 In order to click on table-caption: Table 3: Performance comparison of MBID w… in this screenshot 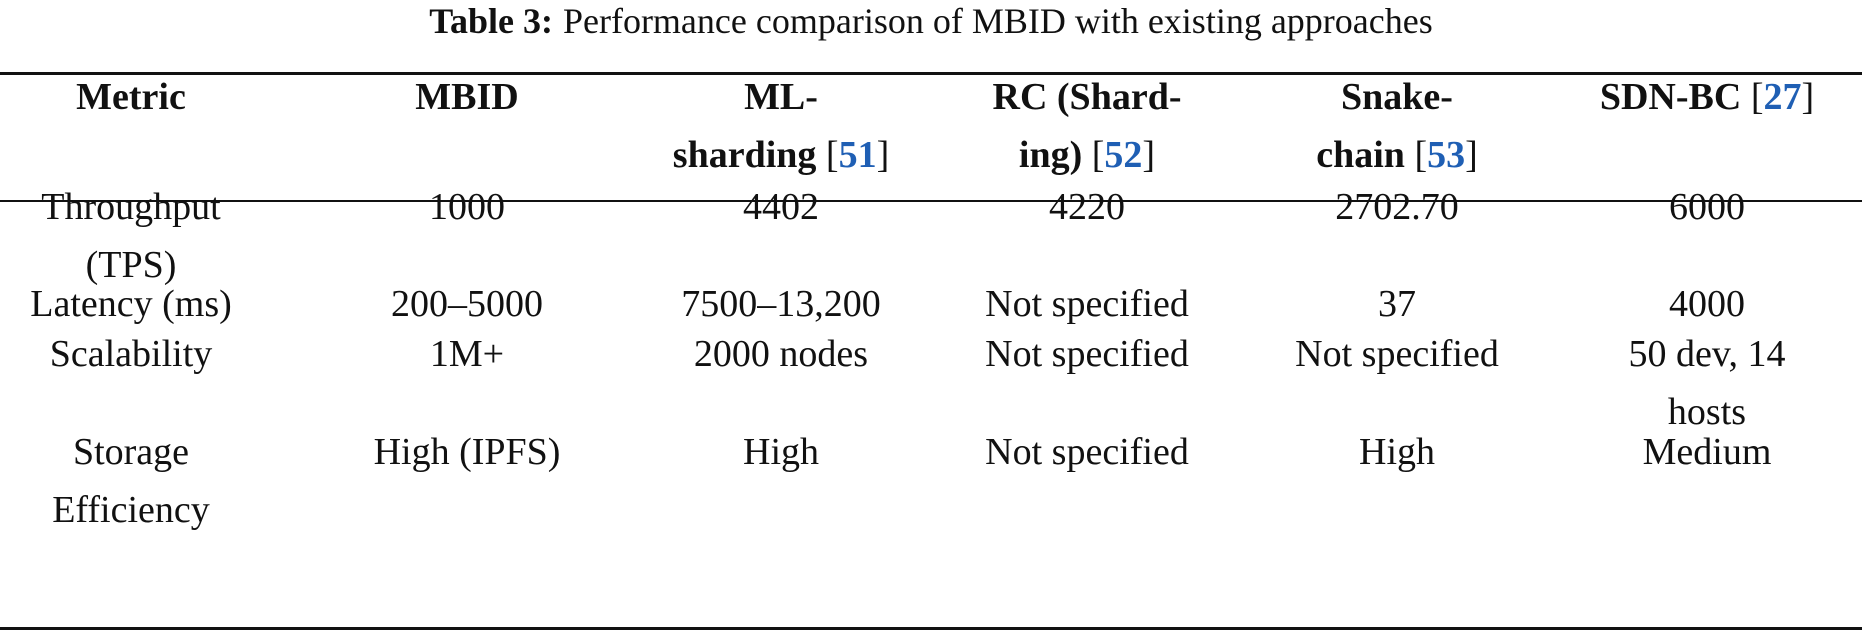, I will do `click(931, 21)`.